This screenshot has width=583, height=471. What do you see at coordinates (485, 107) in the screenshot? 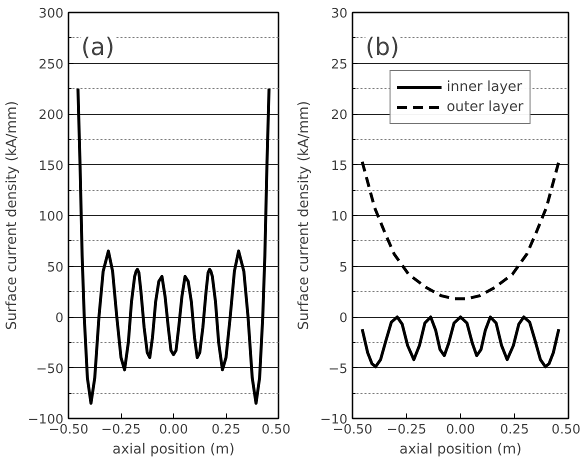
I see `legend-label: outer layer` at bounding box center [485, 107].